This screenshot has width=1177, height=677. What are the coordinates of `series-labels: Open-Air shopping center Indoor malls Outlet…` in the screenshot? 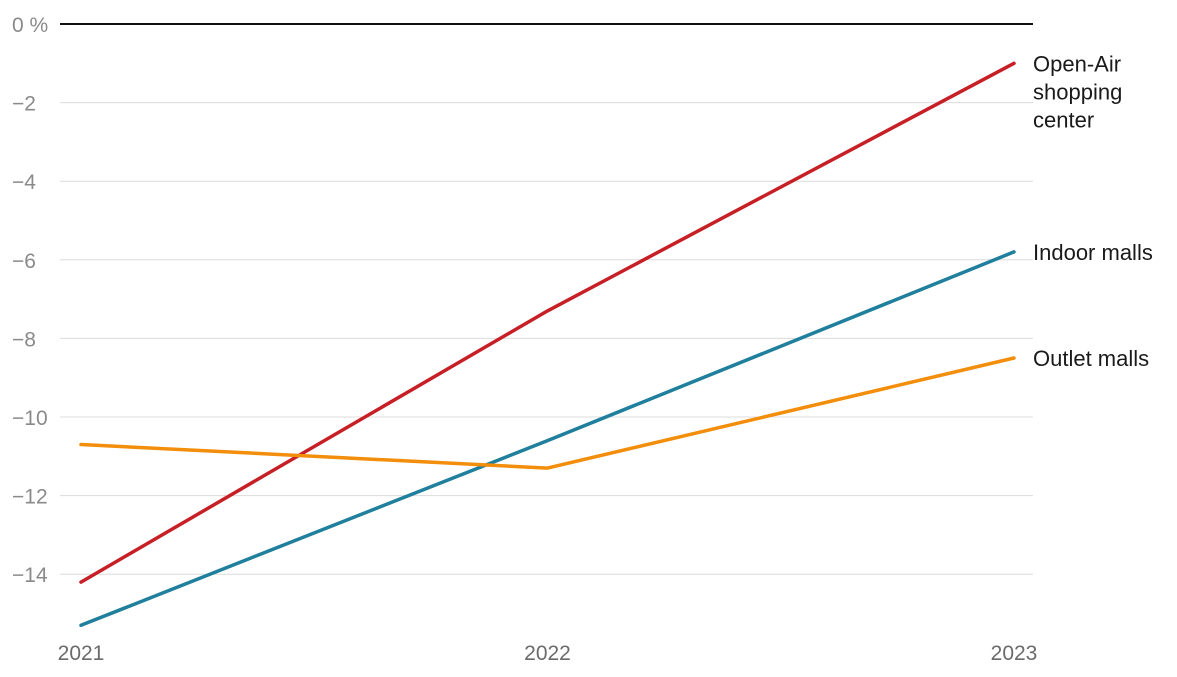 It's located at (1093, 211).